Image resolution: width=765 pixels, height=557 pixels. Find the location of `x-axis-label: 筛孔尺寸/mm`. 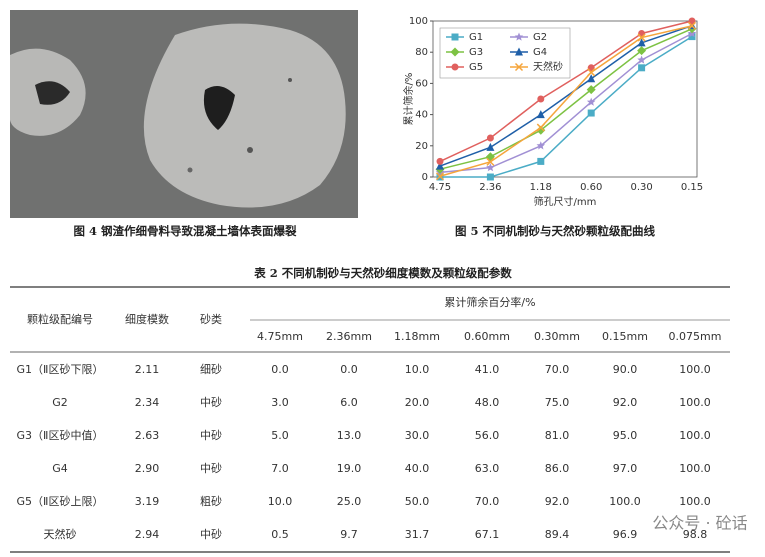

x-axis-label: 筛孔尺寸/mm is located at coordinates (565, 201).